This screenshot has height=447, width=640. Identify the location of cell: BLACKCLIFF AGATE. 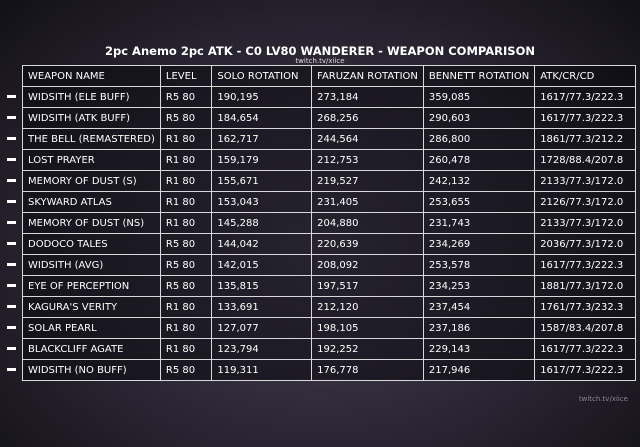
(91, 349).